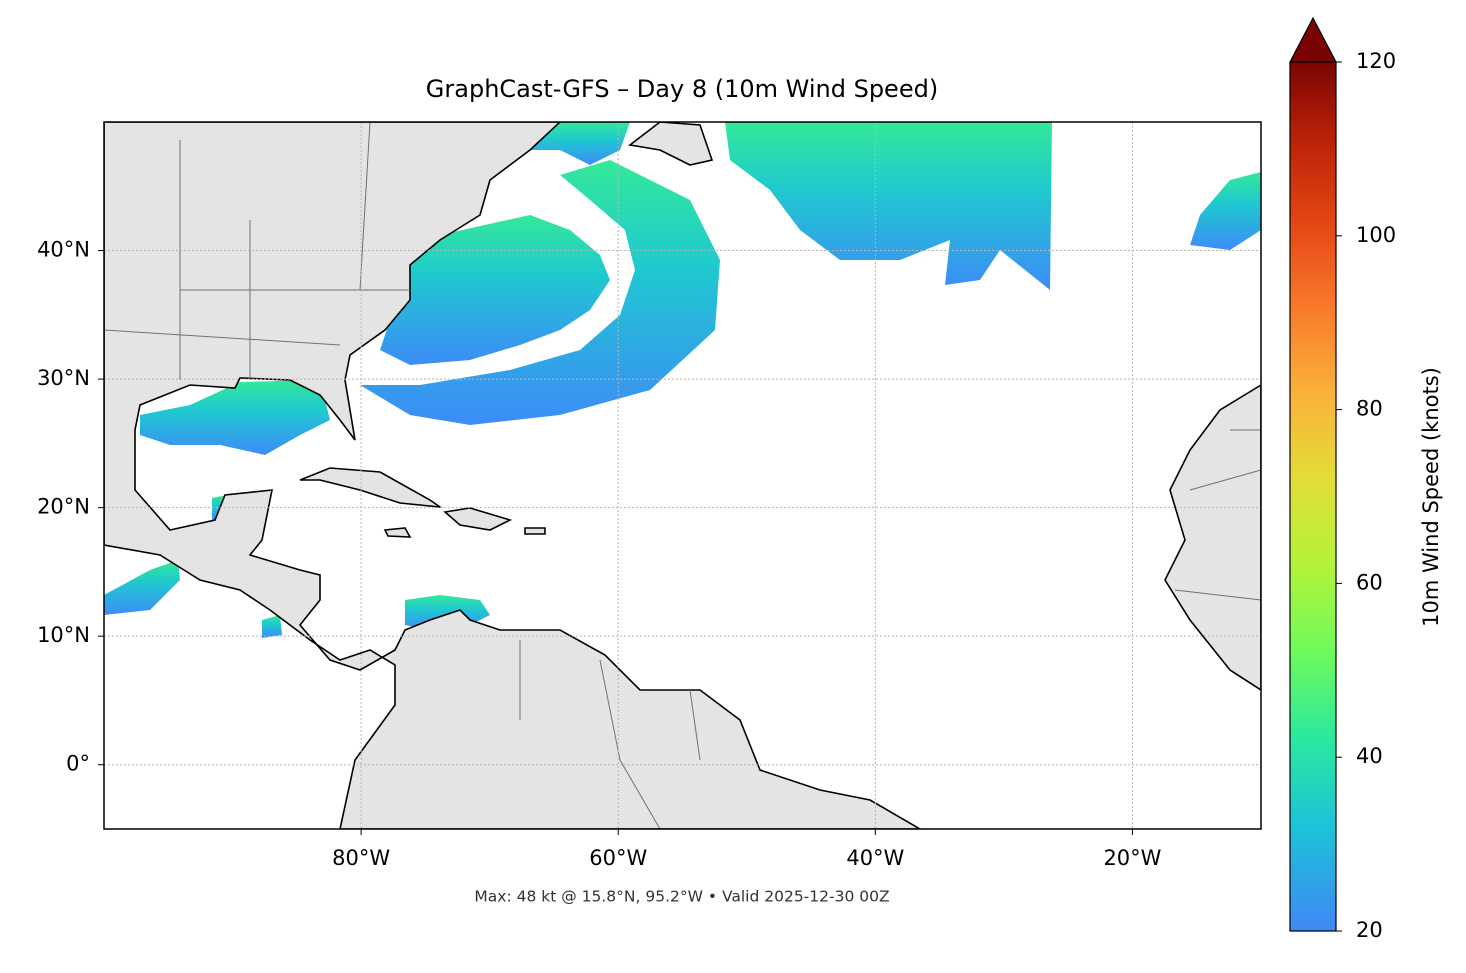 The width and height of the screenshot is (1466, 973). What do you see at coordinates (1369, 756) in the screenshot?
I see `colorbar-tick-label: 40` at bounding box center [1369, 756].